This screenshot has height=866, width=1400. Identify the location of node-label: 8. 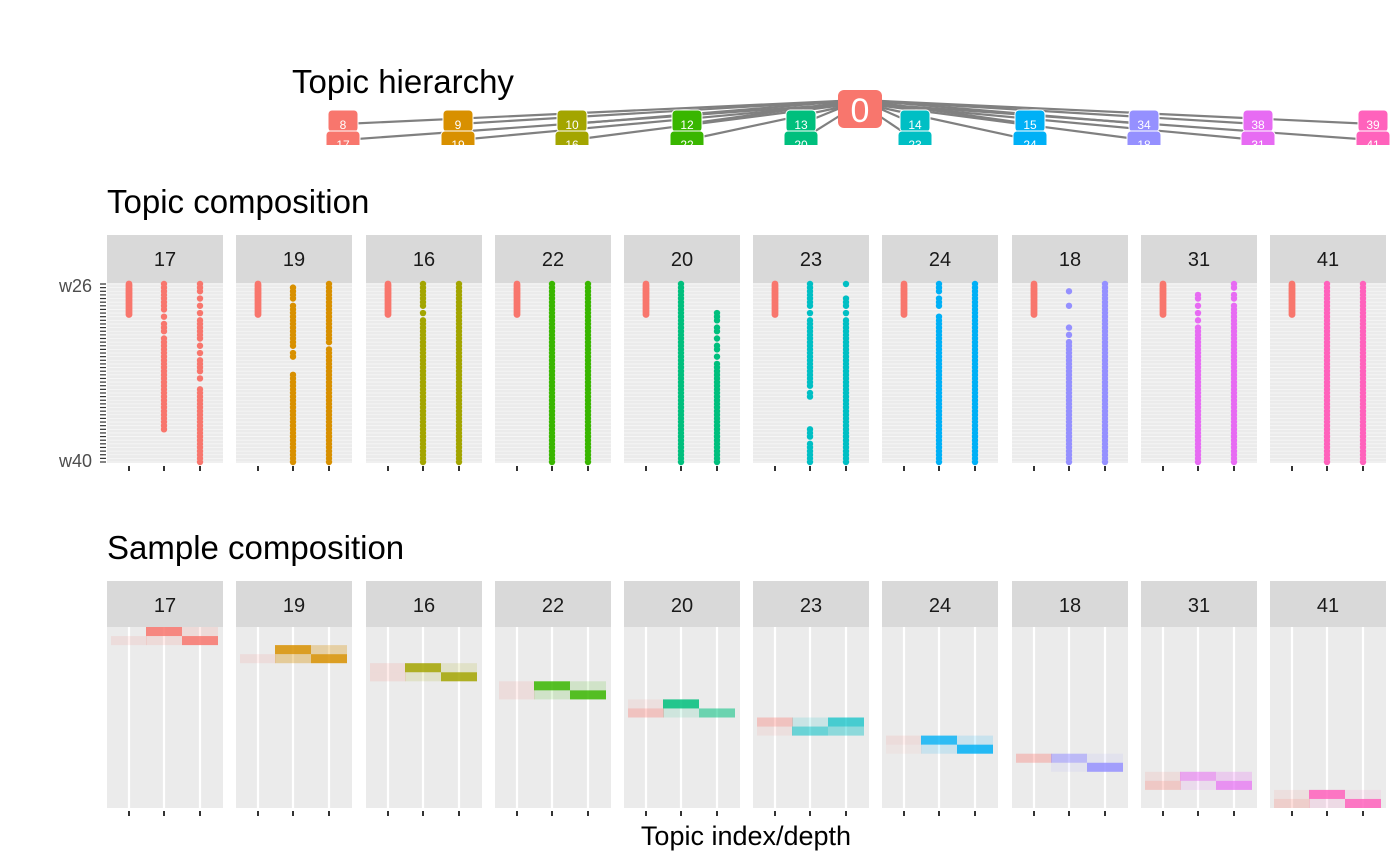
(343, 125).